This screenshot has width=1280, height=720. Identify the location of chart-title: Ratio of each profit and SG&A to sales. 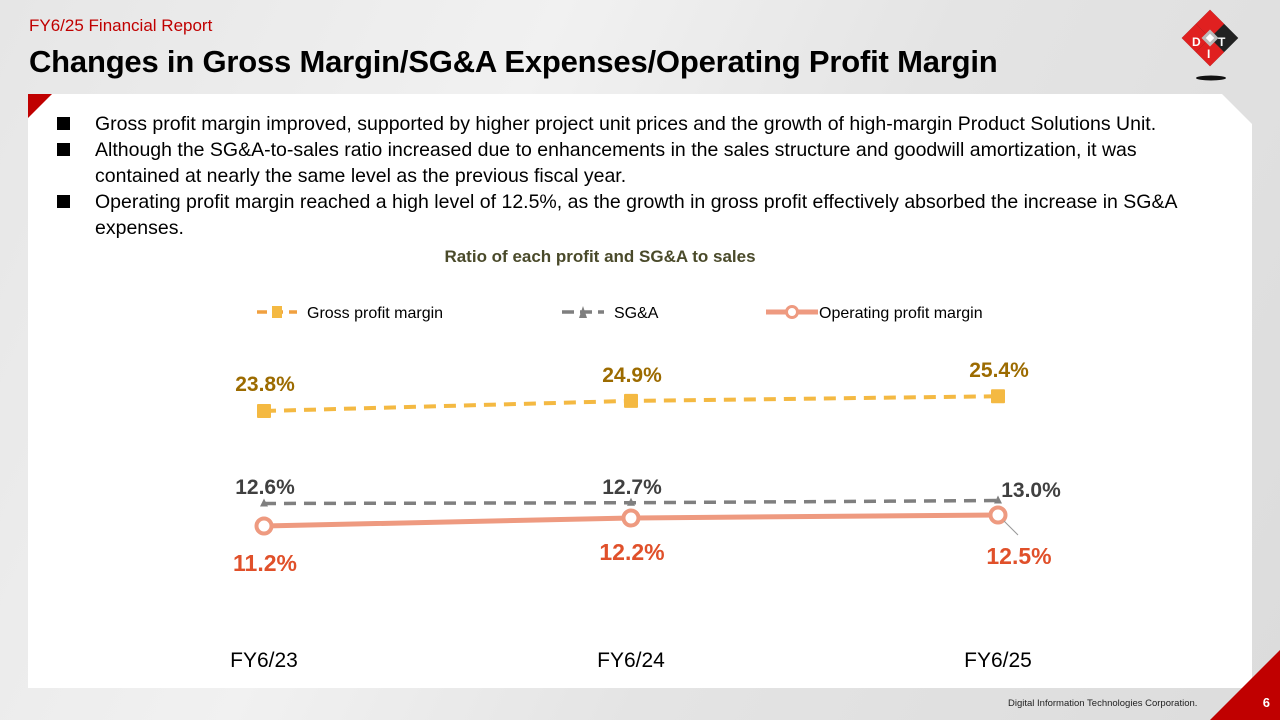
(600, 256).